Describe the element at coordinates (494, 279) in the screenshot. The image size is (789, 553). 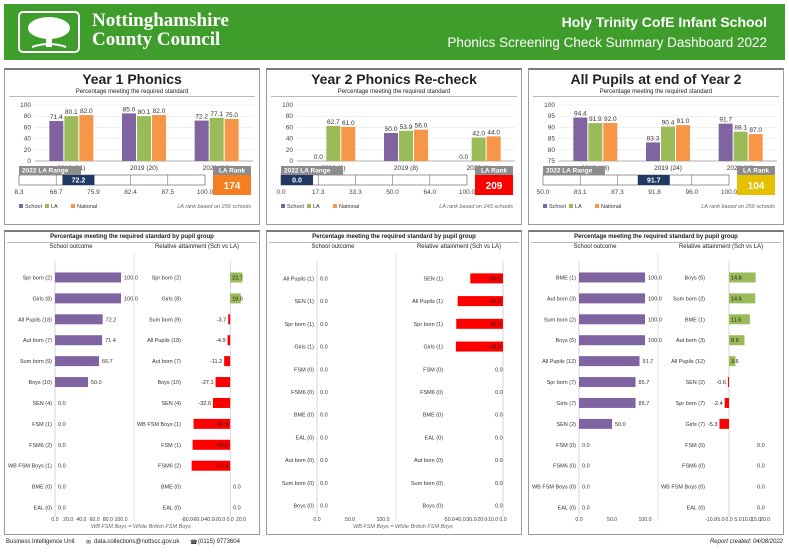
I see `relative-value-label: -30.3` at that location.